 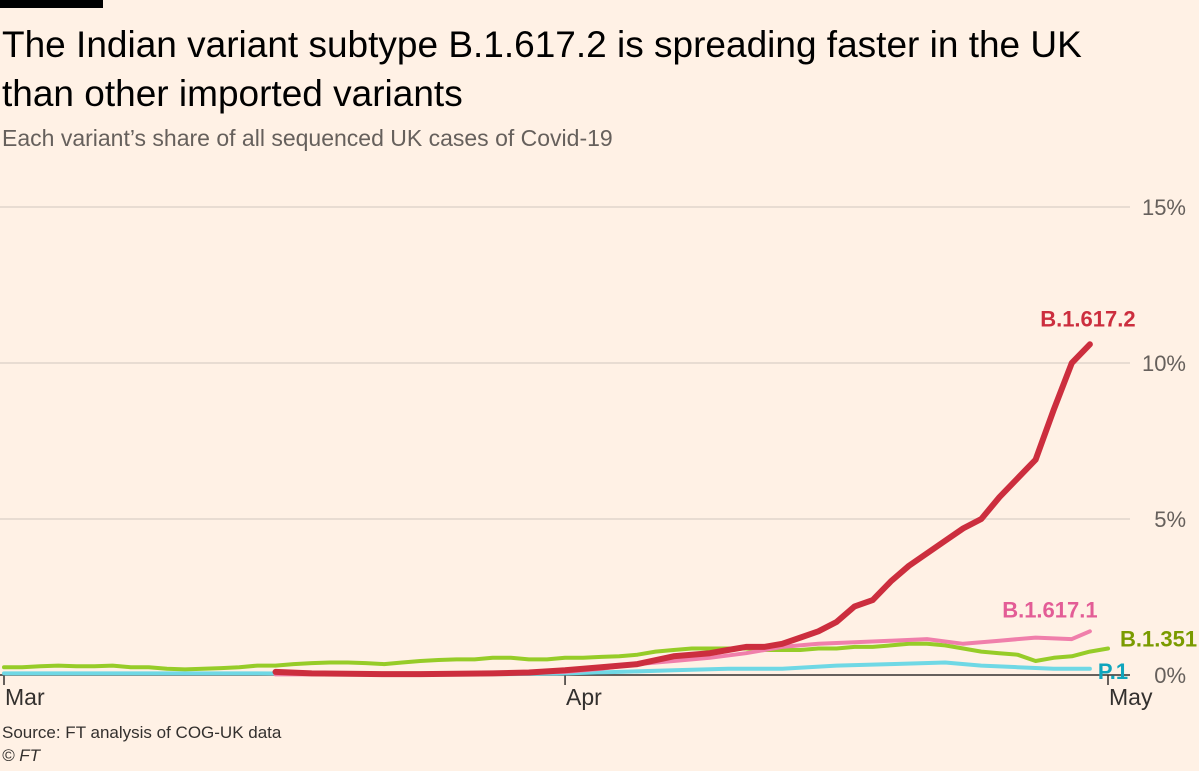 I want to click on series-label-b-1-617-2: B.1.617.2, so click(x=1087, y=318).